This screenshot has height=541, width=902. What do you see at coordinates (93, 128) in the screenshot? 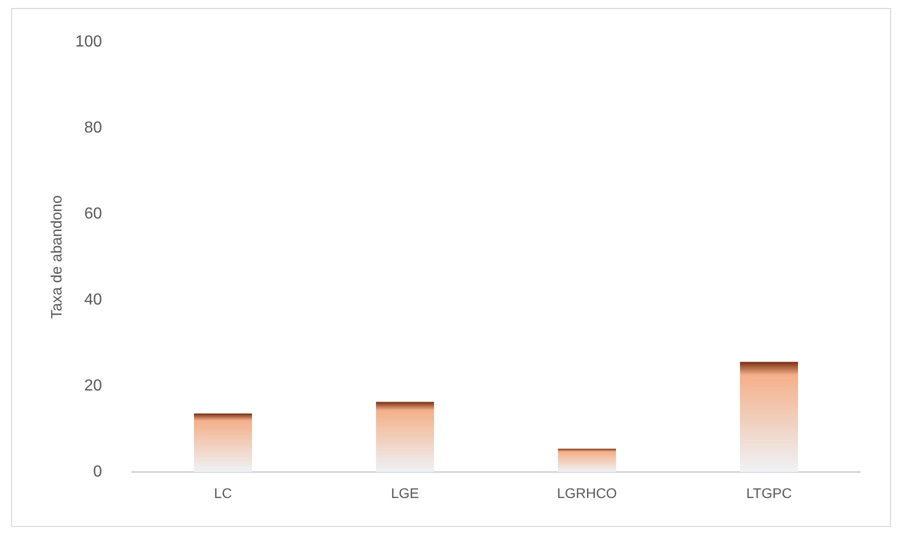
I see `y-tick-label: 80` at bounding box center [93, 128].